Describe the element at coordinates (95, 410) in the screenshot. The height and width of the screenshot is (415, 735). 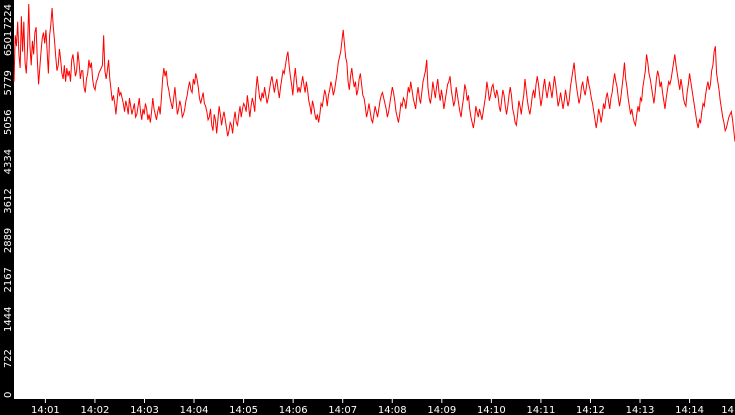
I see `x-tick-label: 14:02` at that location.